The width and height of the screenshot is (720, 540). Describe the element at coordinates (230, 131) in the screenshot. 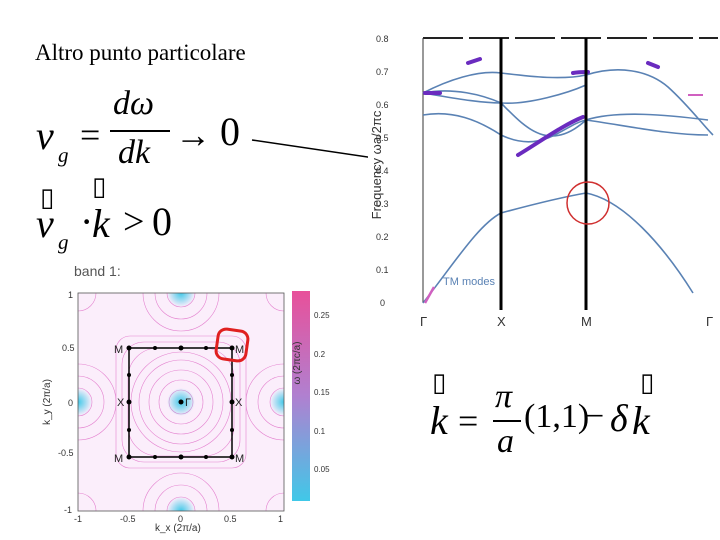

I see `limit-zero: 0` at that location.